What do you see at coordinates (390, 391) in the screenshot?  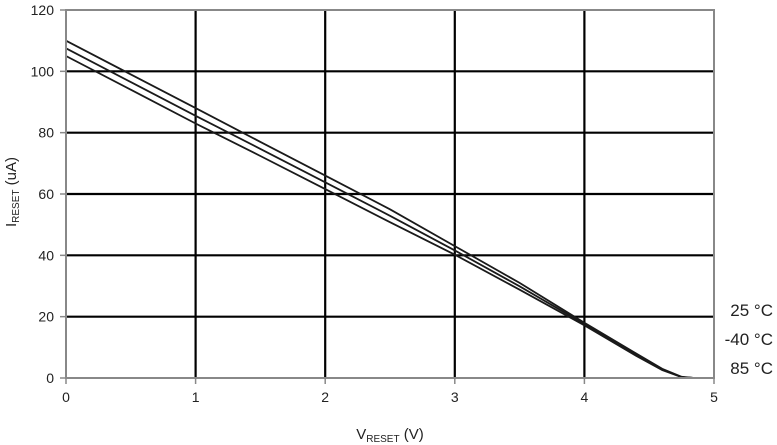 I see `x-tick-labels: 0 1 2 3 4 5` at bounding box center [390, 391].